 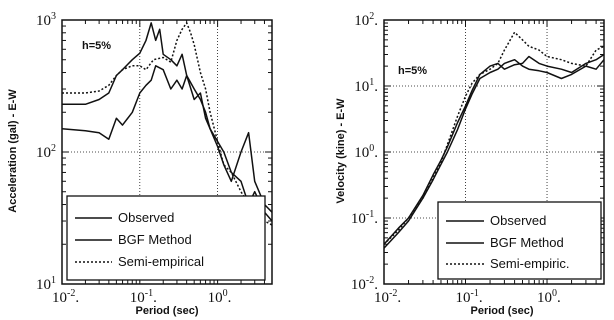 I want to click on legend-label-semi-empirical: Semi-empirical, so click(x=161, y=261).